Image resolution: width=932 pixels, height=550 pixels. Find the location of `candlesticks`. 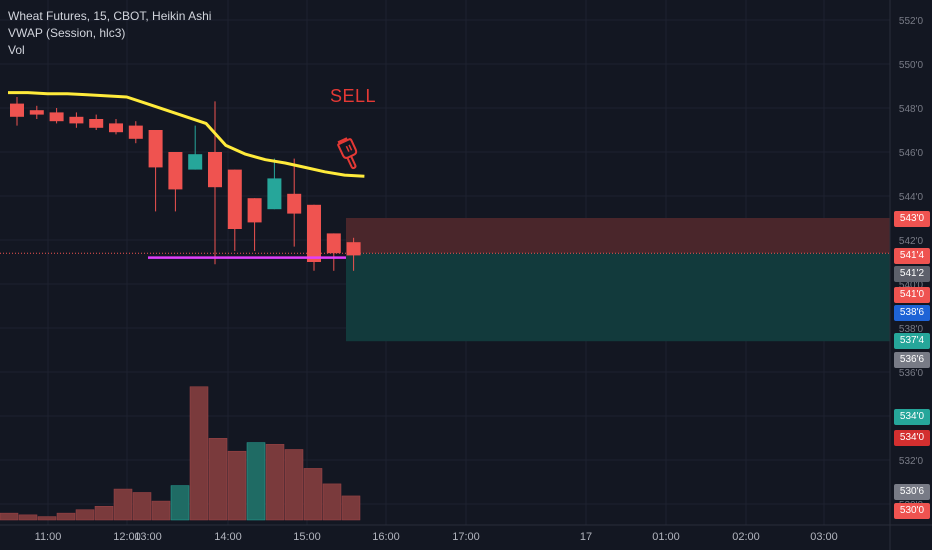

candlesticks is located at coordinates (185, 184).